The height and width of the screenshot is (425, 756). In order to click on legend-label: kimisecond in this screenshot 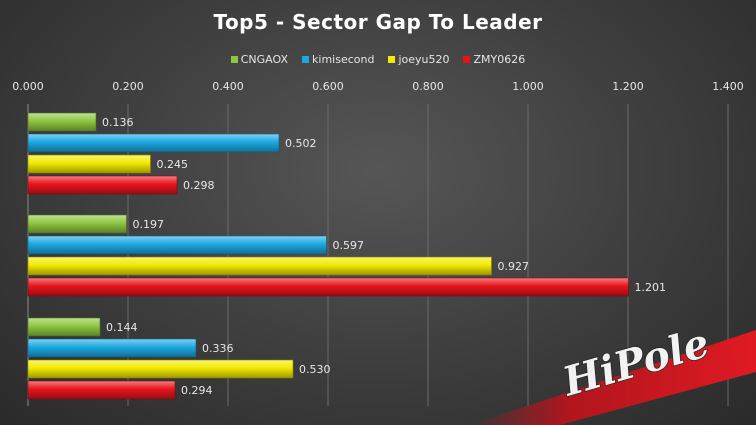, I will do `click(343, 59)`.